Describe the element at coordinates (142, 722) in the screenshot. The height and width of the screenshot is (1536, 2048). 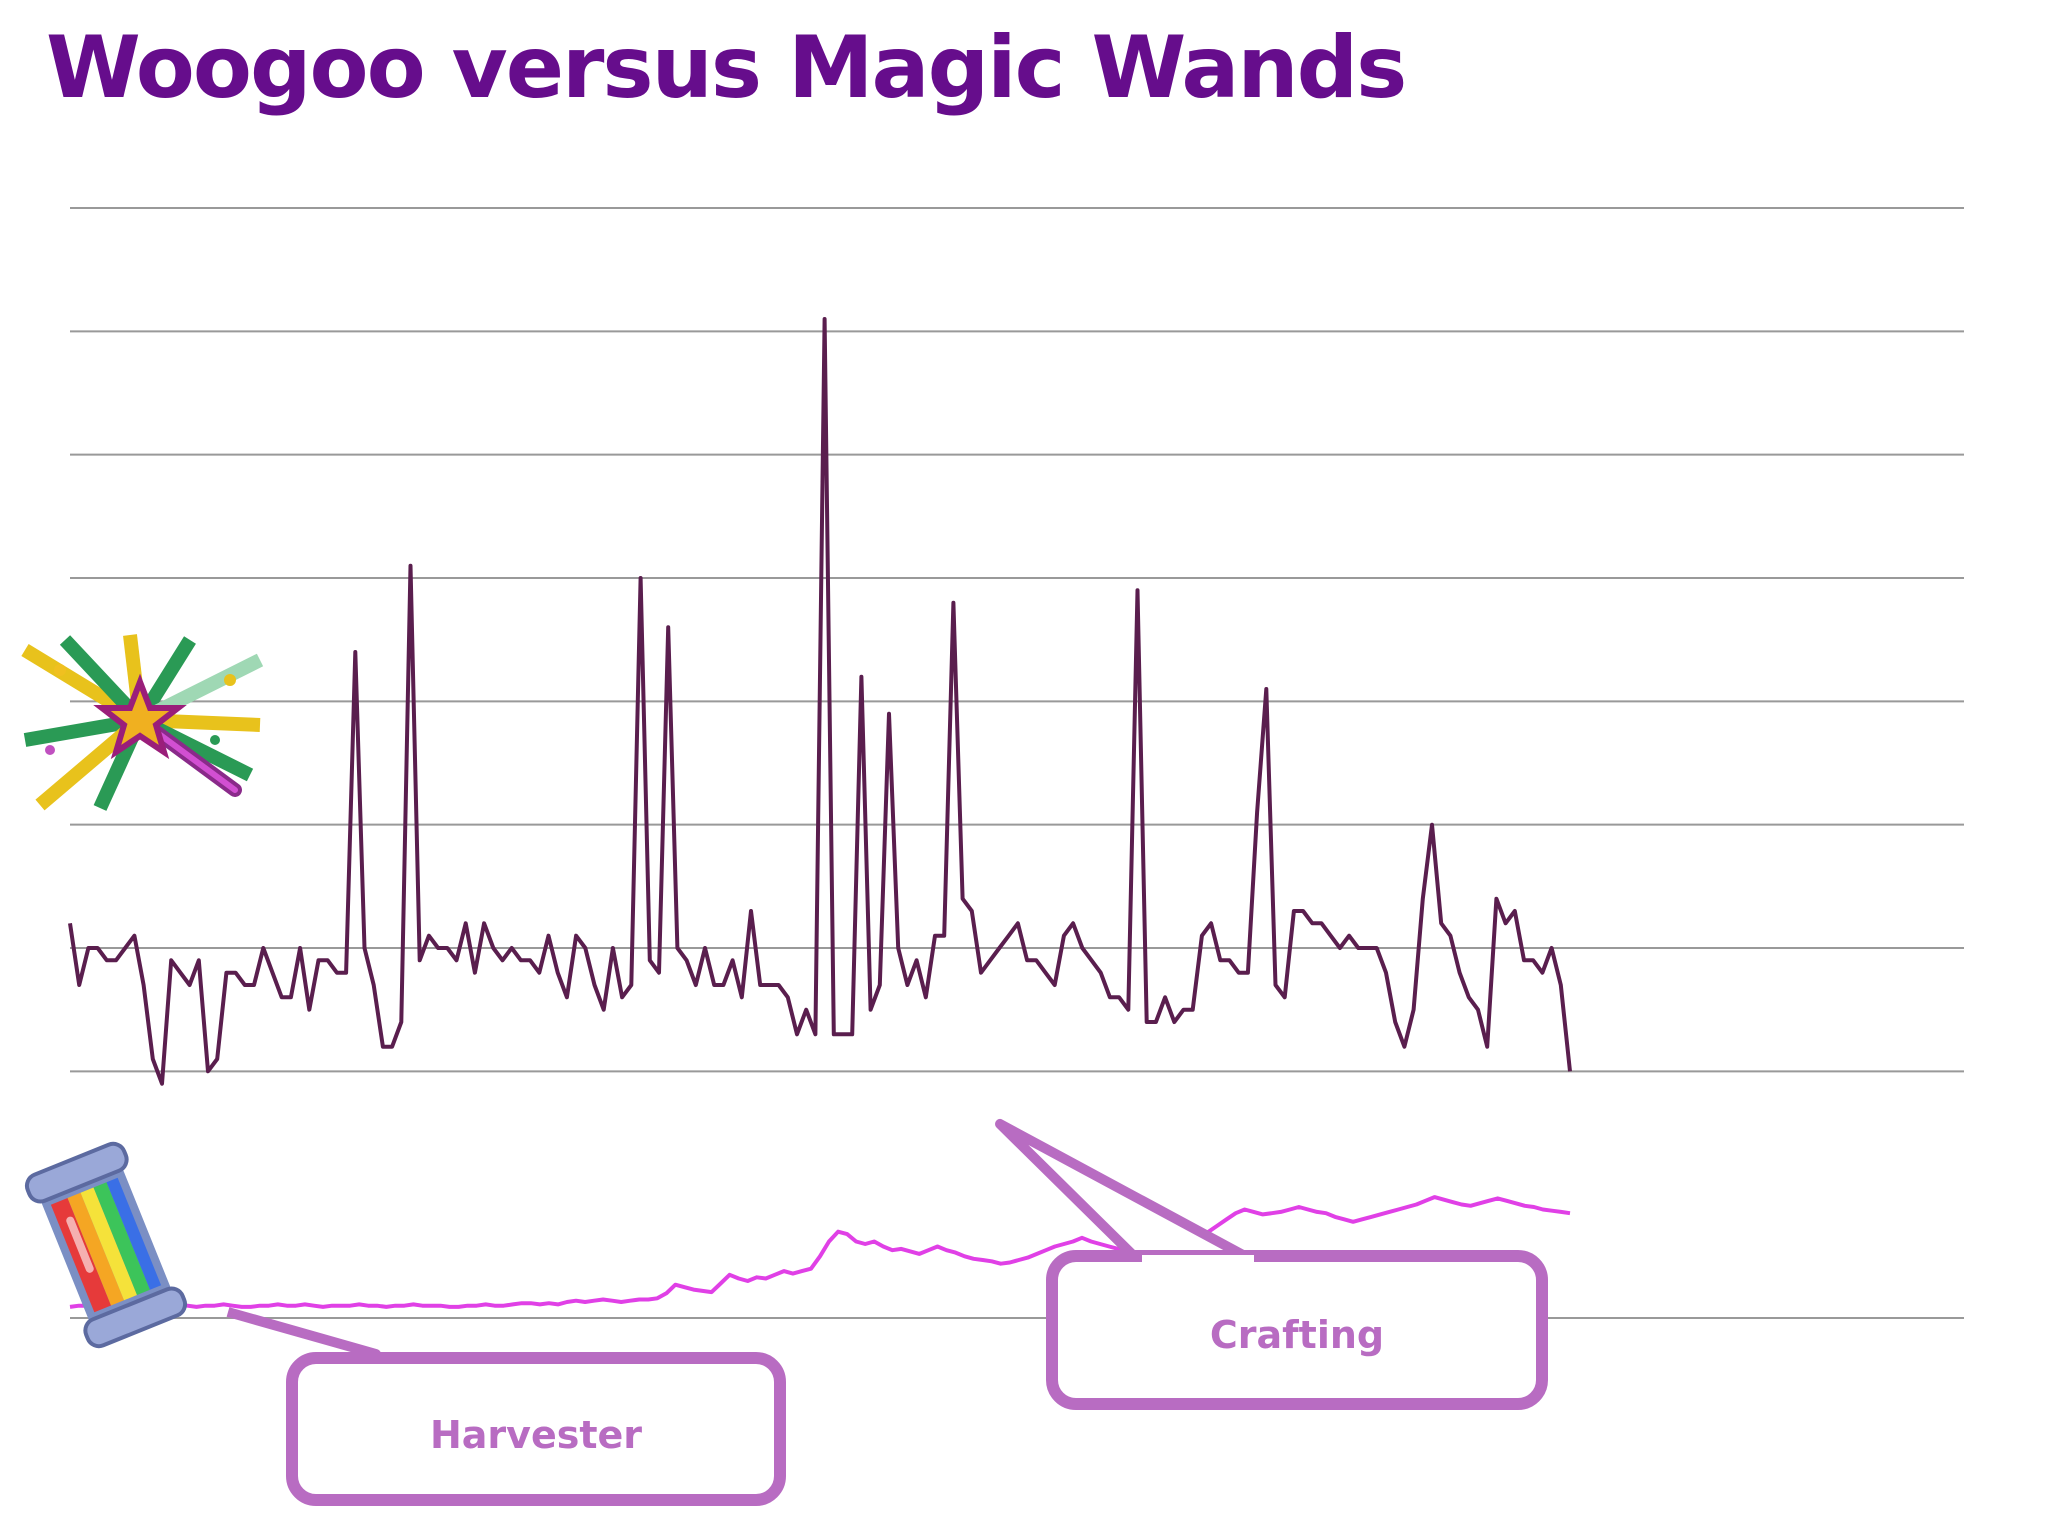
I see `magic-wand-sparkle-icon` at that location.